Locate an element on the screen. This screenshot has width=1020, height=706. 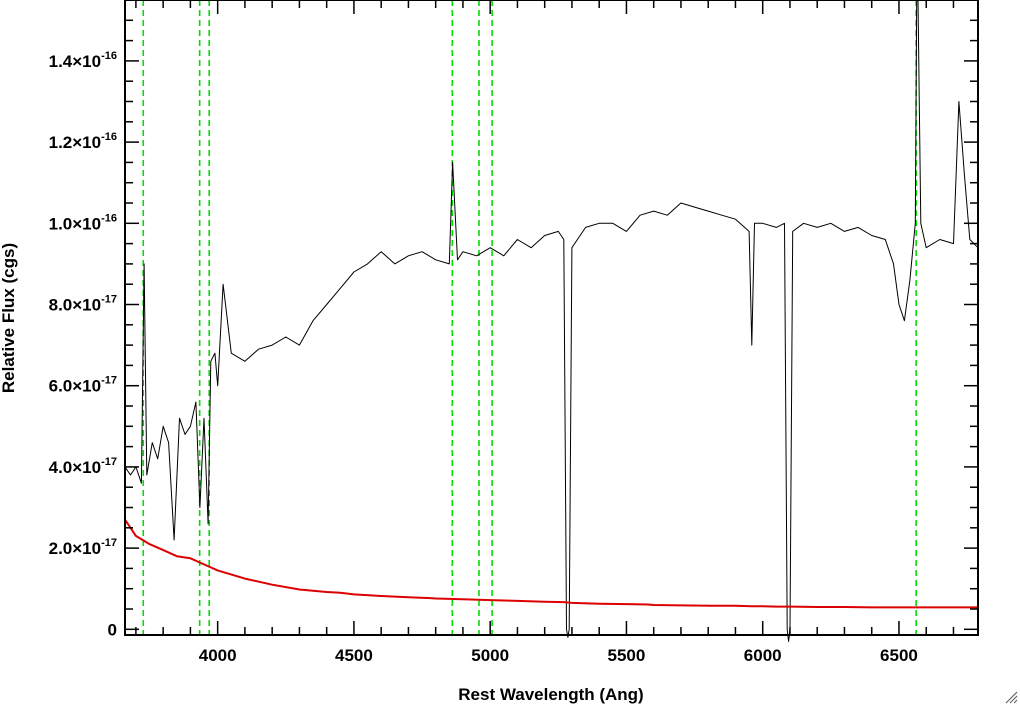
y-tick-label: 4.0×10⁻¹⁷ is located at coordinates (83, 466).